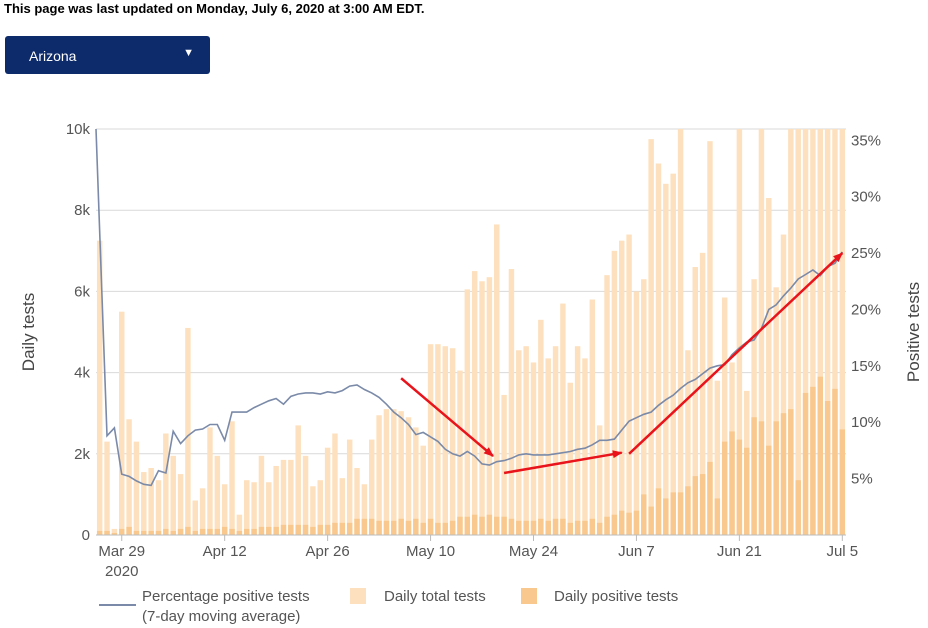 Image resolution: width=928 pixels, height=628 pixels. Describe the element at coordinates (358, 596) in the screenshot. I see `legend-total-swatch` at that location.